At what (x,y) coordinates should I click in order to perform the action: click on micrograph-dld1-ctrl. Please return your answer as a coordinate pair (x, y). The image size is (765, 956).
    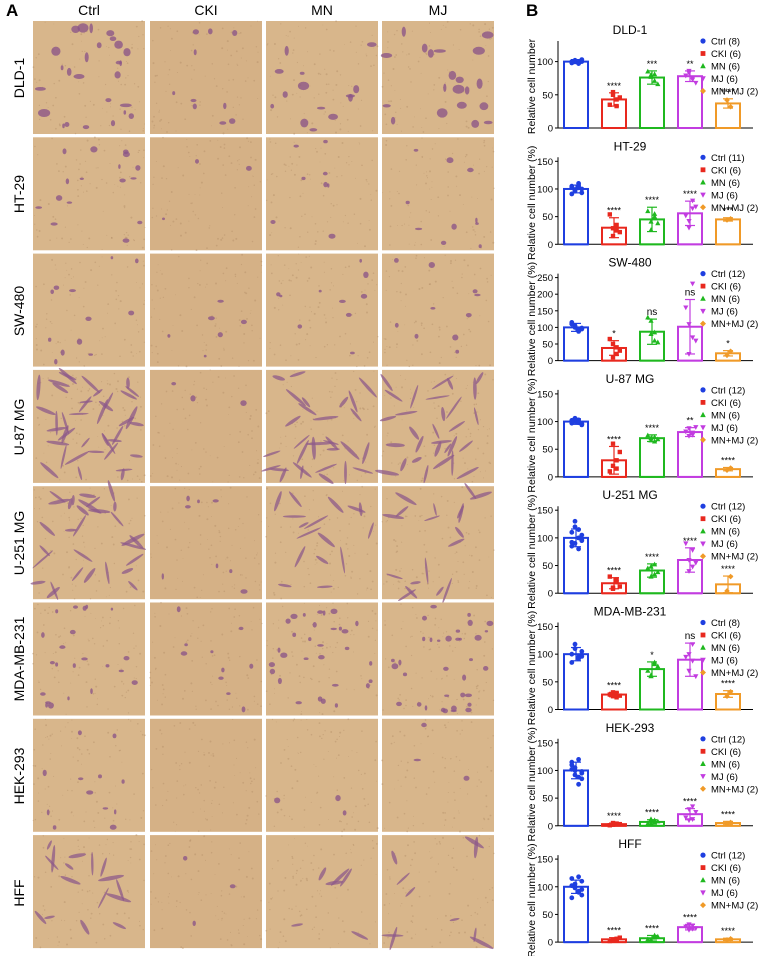
    Looking at the image, I should click on (88, 77).